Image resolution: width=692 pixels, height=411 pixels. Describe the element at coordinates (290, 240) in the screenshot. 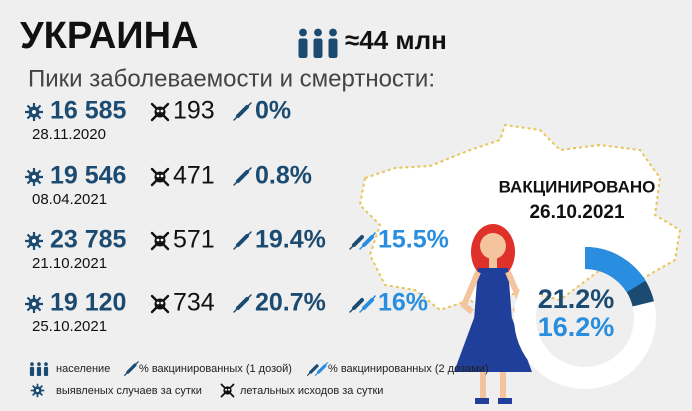

I see `dose1: 19.4%` at that location.